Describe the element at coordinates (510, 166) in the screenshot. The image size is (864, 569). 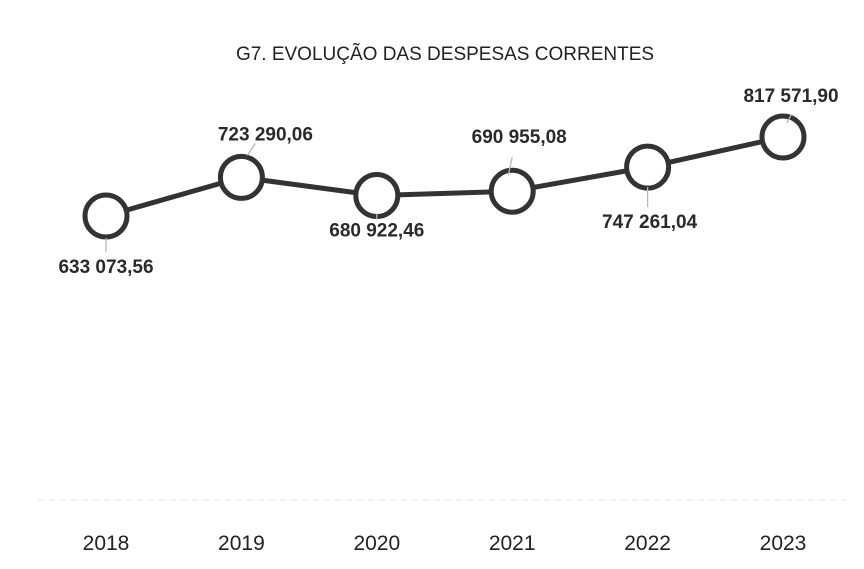
I see `leader-line-2021` at that location.